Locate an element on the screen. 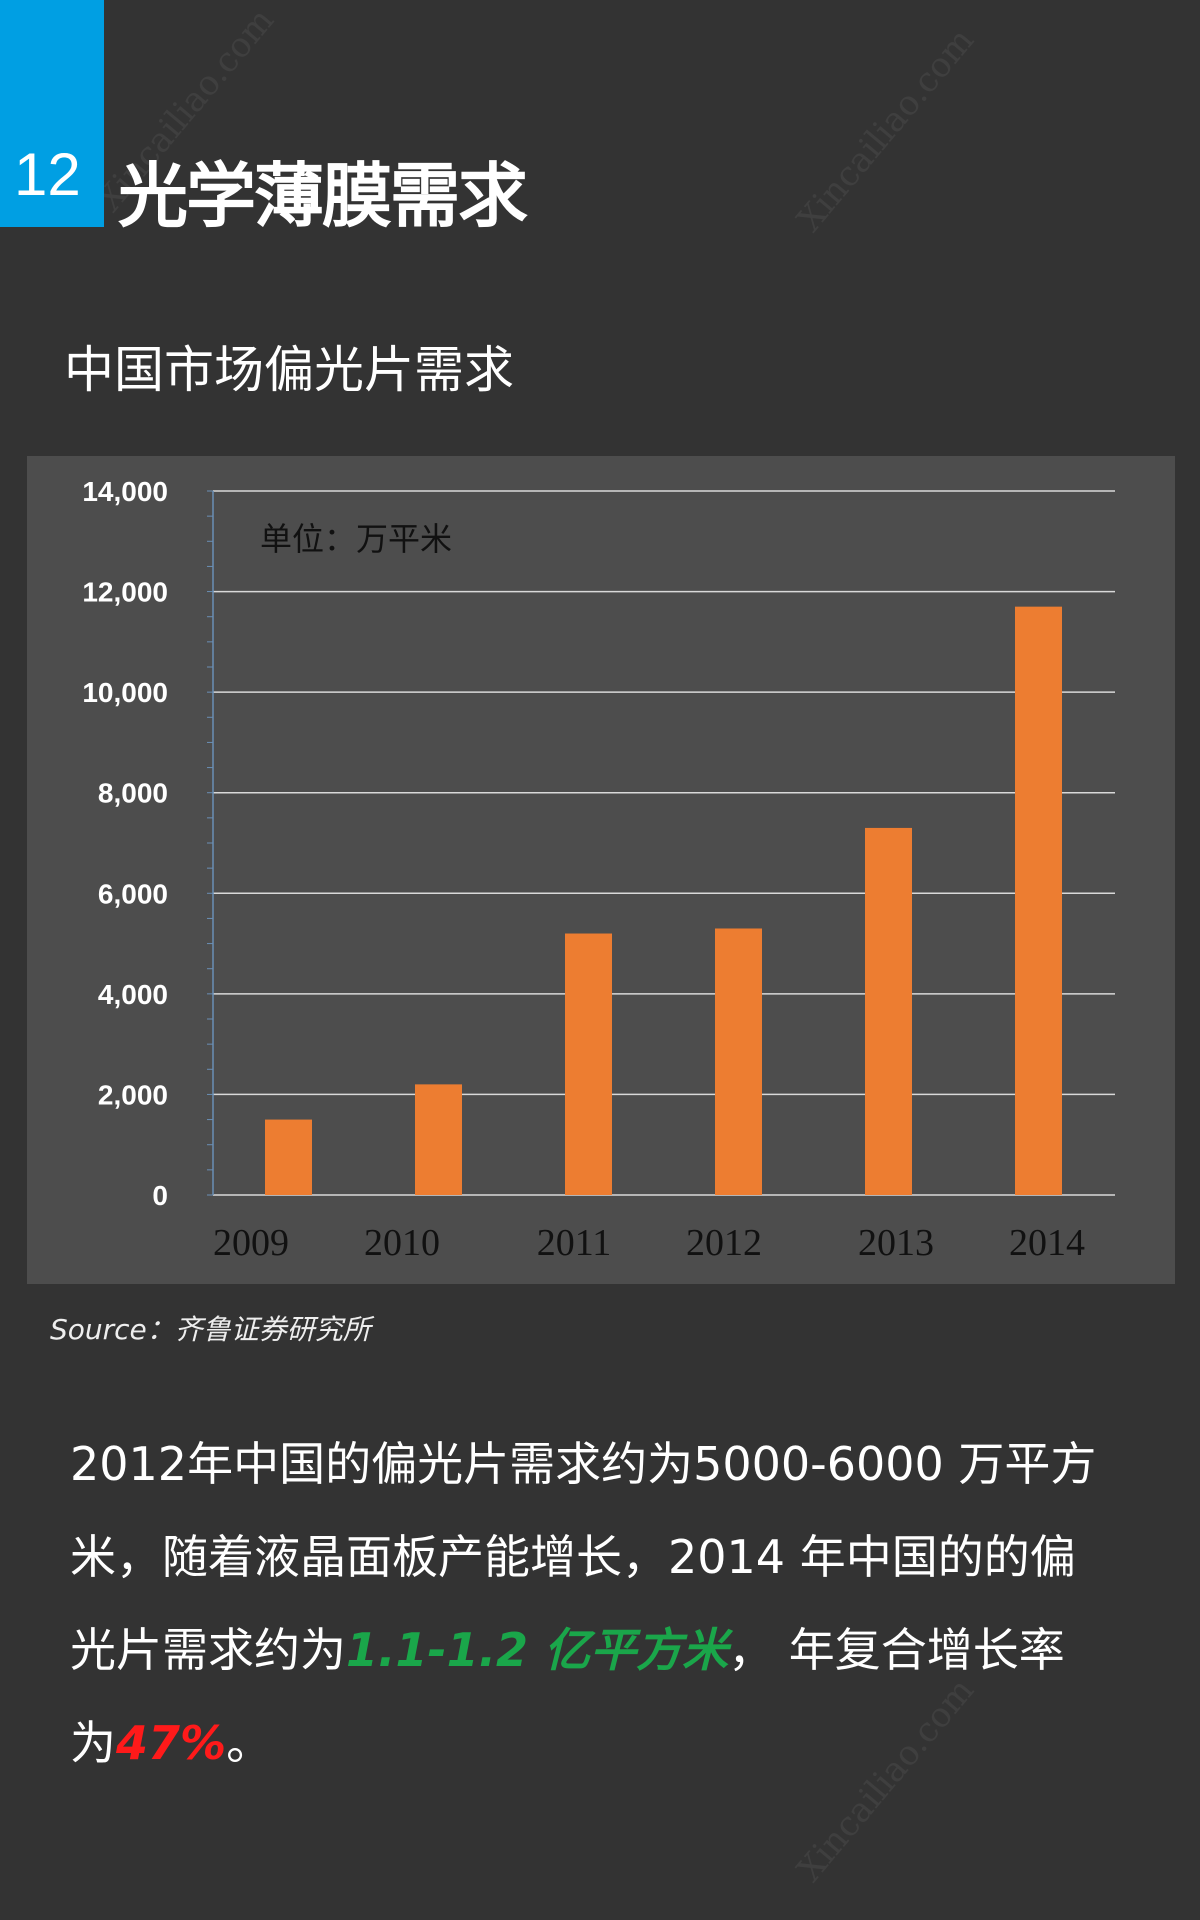 Image resolution: width=1200 pixels, height=1920 pixels. x-tick-label: 2013 is located at coordinates (896, 1243).